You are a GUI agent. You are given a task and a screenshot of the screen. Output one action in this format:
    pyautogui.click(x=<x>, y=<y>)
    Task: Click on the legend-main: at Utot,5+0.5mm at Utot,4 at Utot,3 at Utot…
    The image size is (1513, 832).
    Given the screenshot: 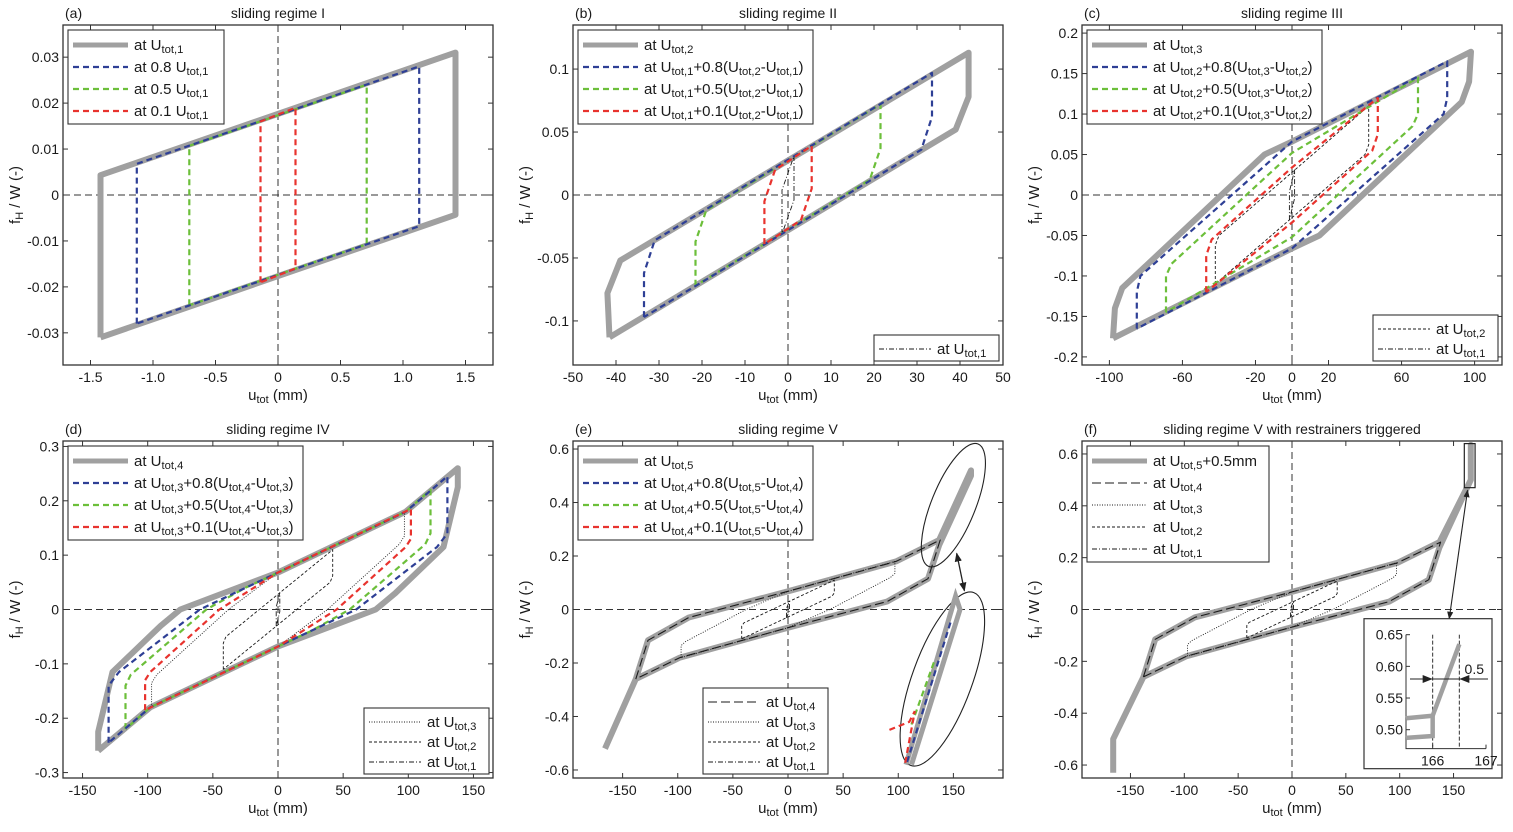 What is the action you would take?
    pyautogui.click(x=1178, y=504)
    